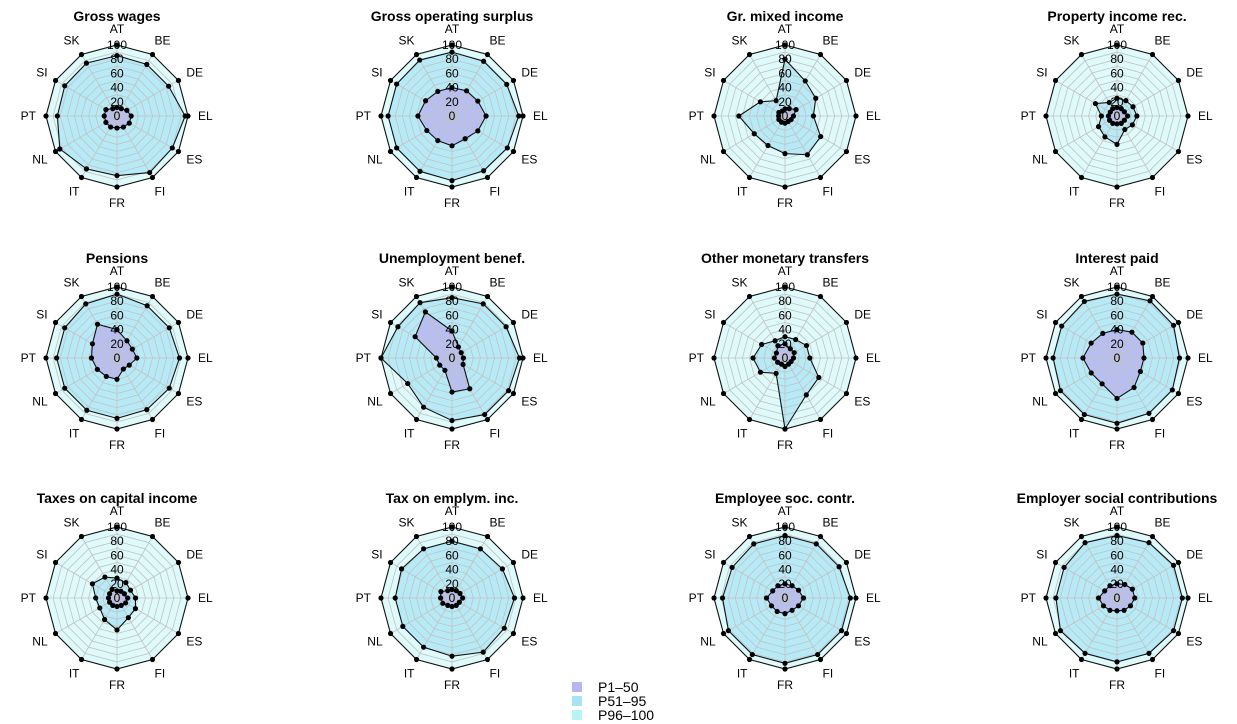  I want to click on series-area, so click(442, 352).